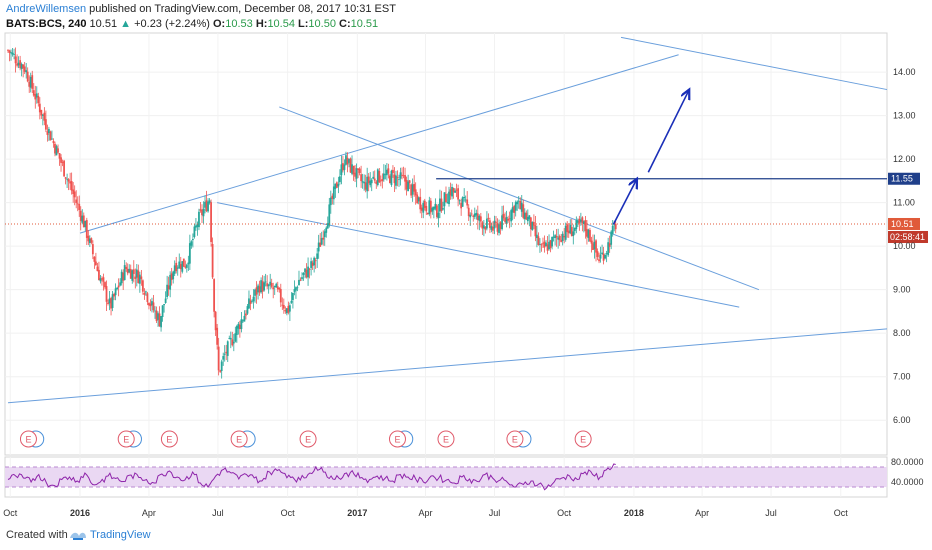 This screenshot has height=550, width=932. Describe the element at coordinates (902, 290) in the screenshot. I see `y-tick-label: 9.00` at that location.